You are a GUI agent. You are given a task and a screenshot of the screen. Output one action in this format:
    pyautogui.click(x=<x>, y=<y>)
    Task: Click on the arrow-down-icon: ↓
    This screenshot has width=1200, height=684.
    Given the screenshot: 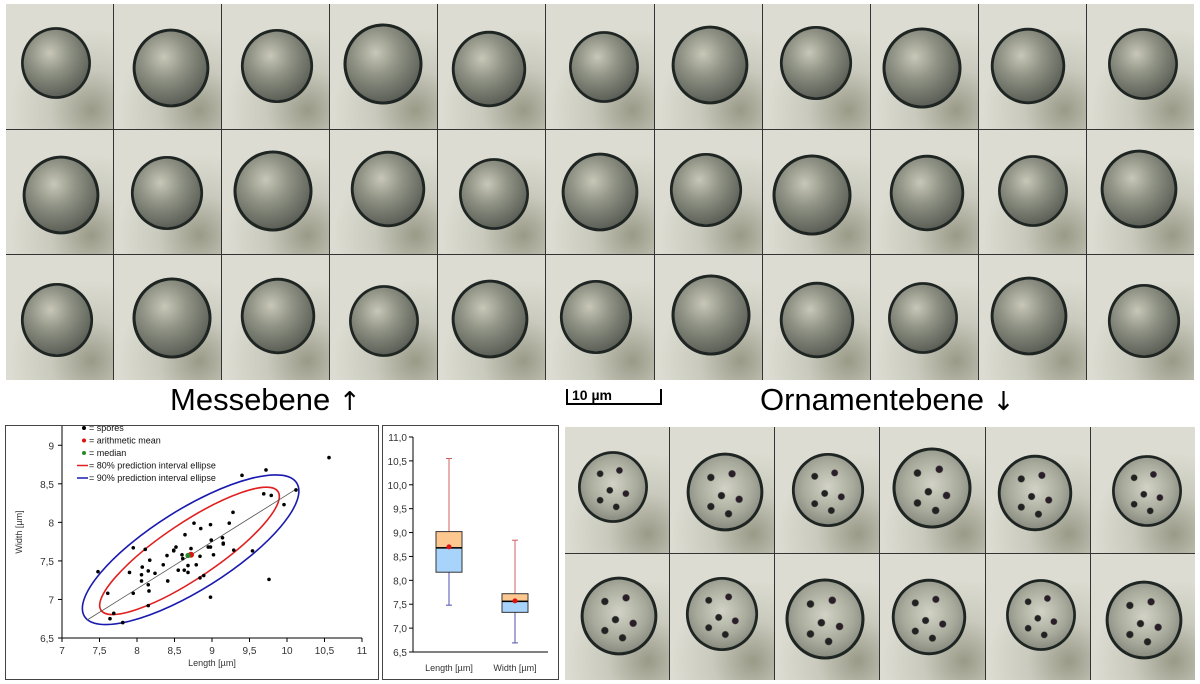 What is the action you would take?
    pyautogui.click(x=1003, y=402)
    